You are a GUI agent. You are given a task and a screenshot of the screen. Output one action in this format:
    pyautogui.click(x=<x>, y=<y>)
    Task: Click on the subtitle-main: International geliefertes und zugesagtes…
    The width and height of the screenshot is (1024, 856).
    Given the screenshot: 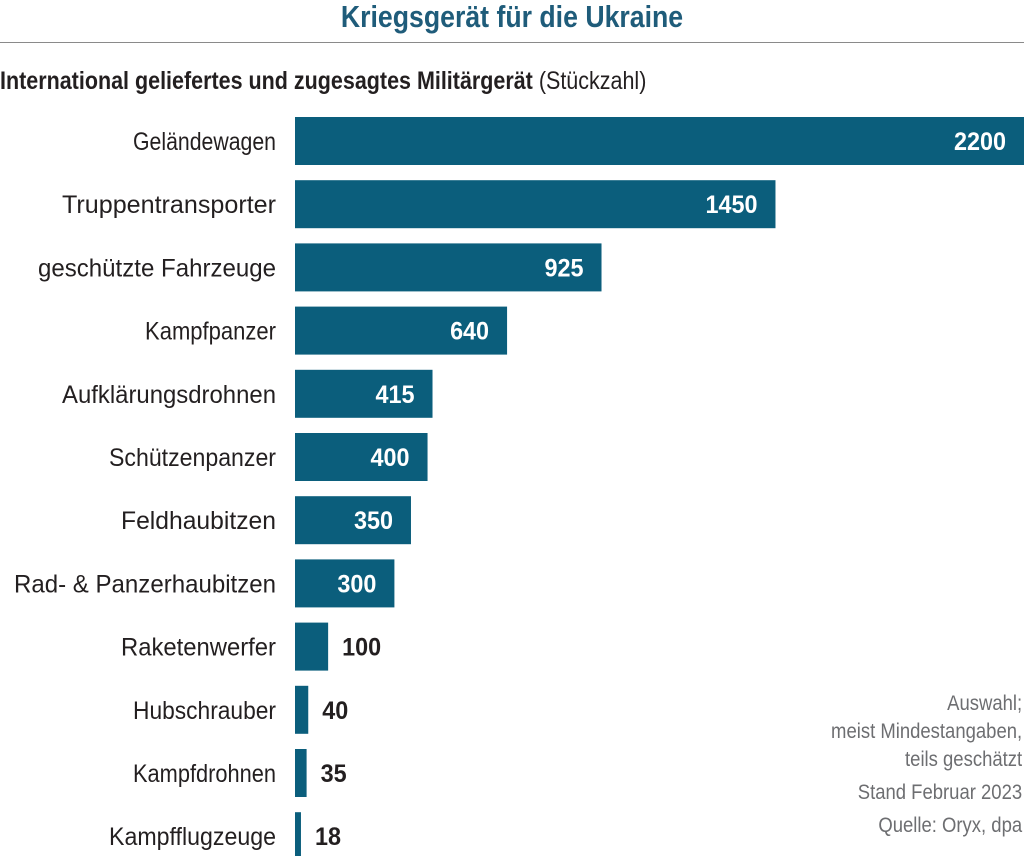 What is the action you would take?
    pyautogui.click(x=266, y=81)
    